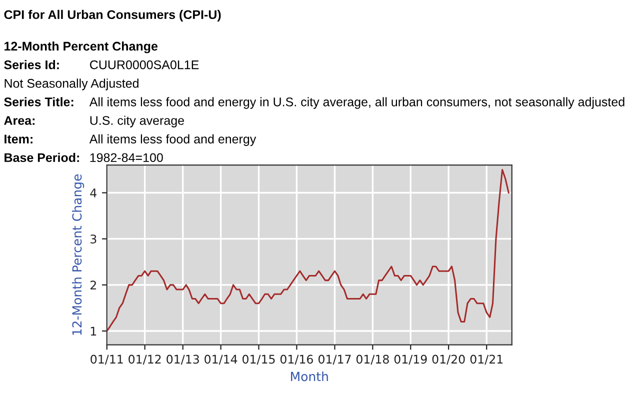 This screenshot has height=395, width=625. I want to click on x-tick-label: 01/20, so click(448, 359).